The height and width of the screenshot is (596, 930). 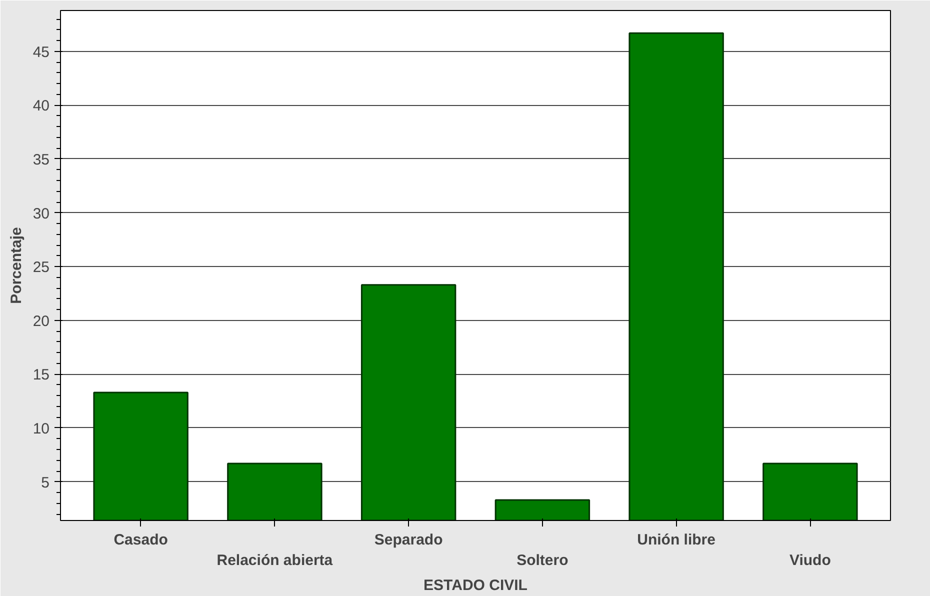 I want to click on y-tick-label: 15, so click(x=41, y=375).